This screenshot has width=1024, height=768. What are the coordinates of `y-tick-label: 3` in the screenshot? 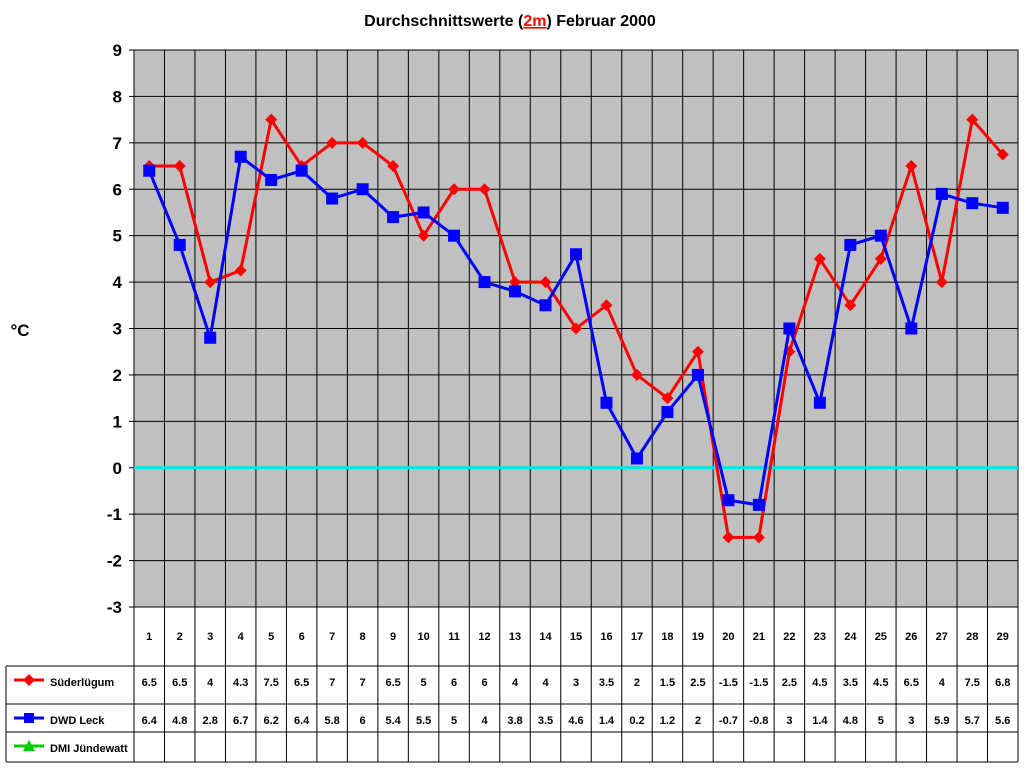 It's located at (117, 329).